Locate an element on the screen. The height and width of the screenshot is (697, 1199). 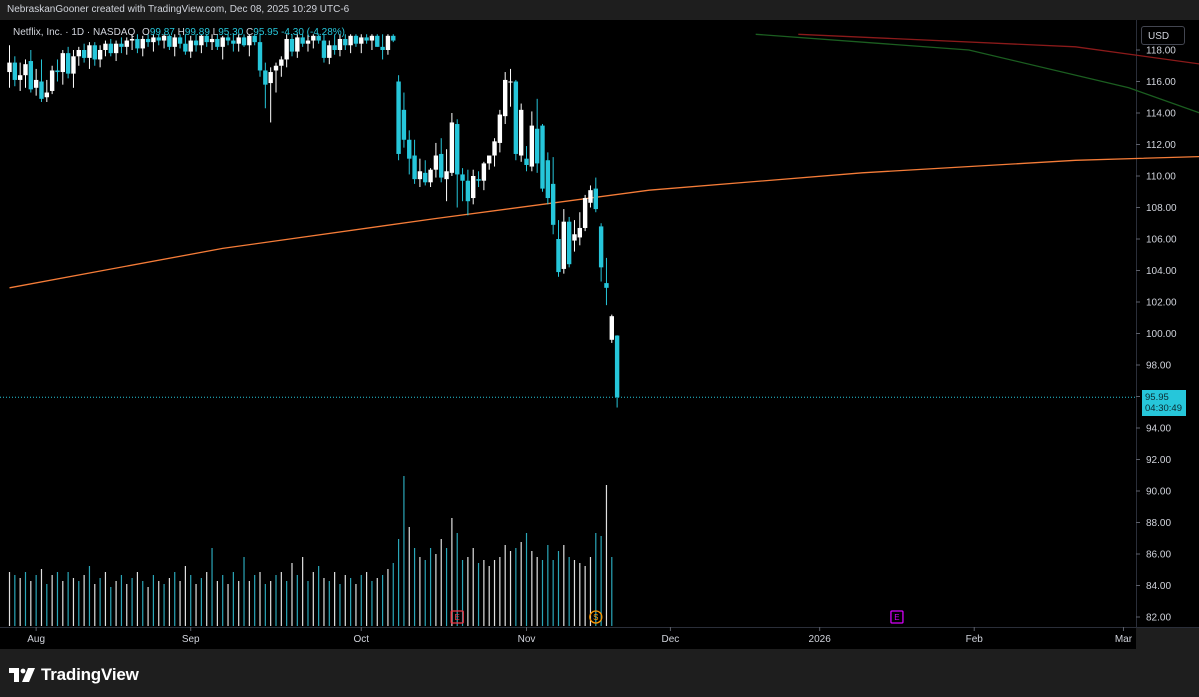
change-value: -4.30 (-4.28%) is located at coordinates (313, 32).